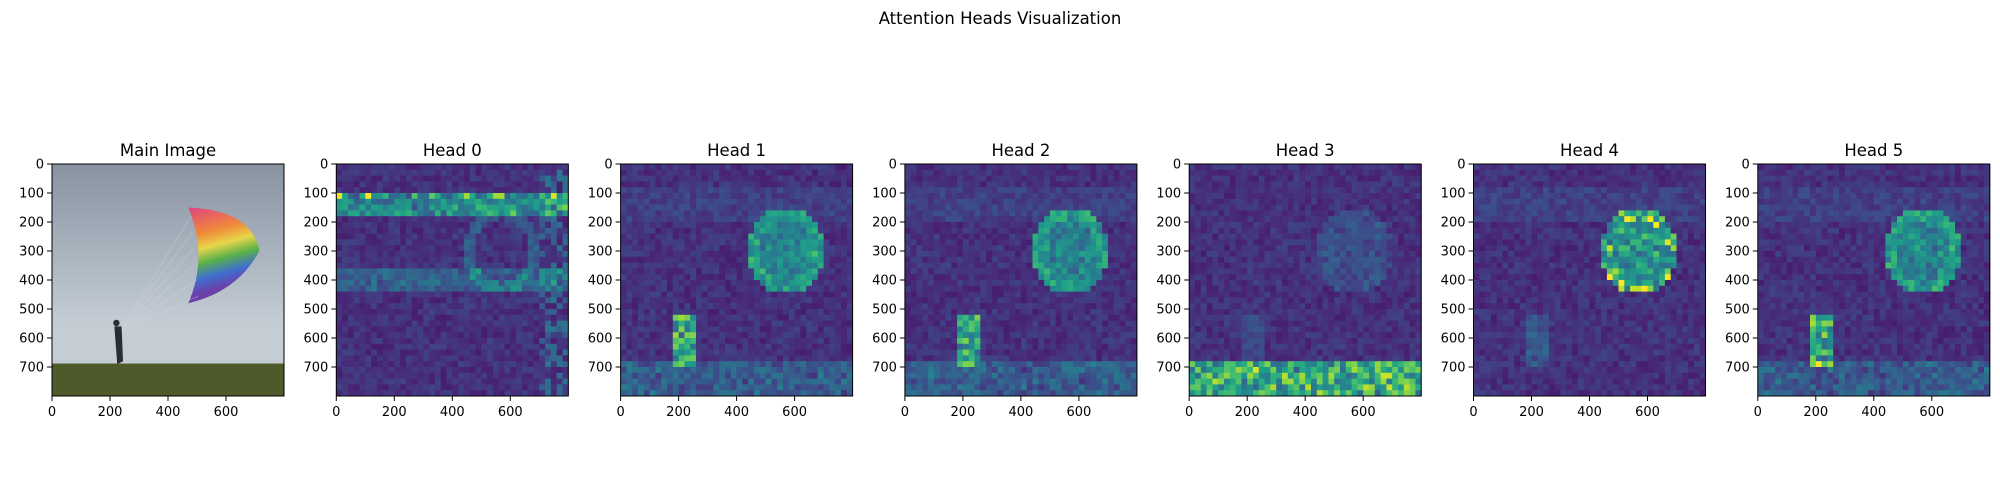  I want to click on panel-title: Main Image, so click(168, 150).